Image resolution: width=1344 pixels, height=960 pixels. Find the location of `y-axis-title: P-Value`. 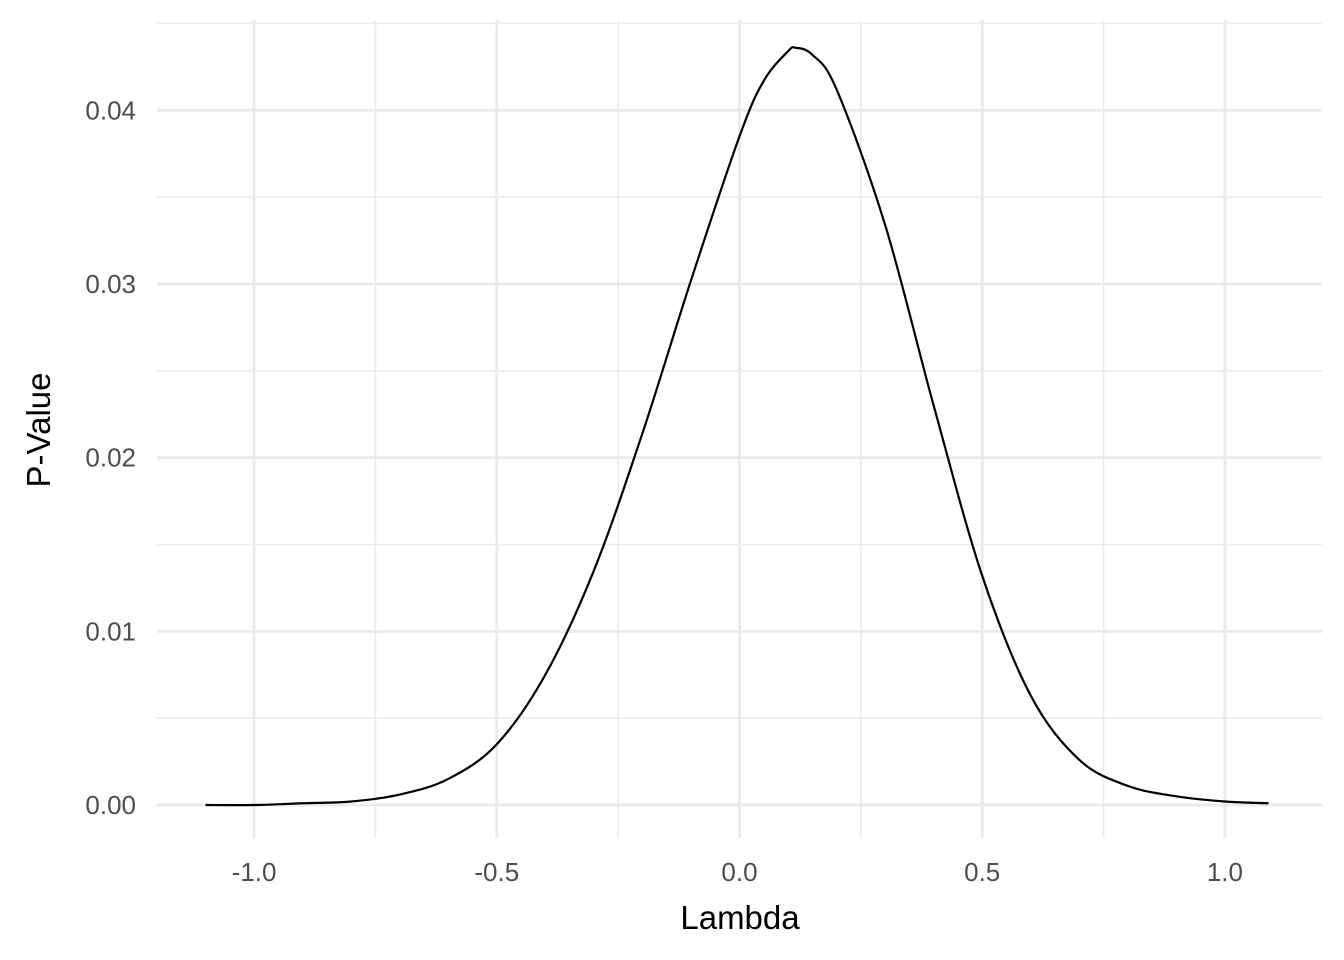

y-axis-title: P-Value is located at coordinates (38, 430).